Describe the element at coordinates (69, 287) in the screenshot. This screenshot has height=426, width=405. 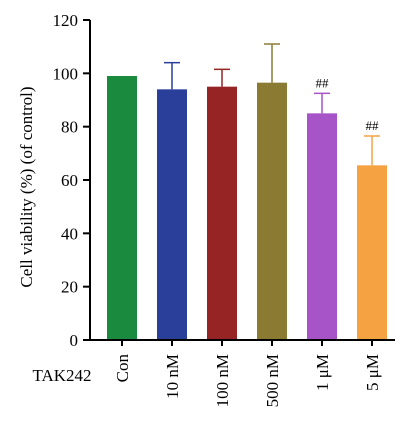
I see `y-tick-label: 20` at that location.